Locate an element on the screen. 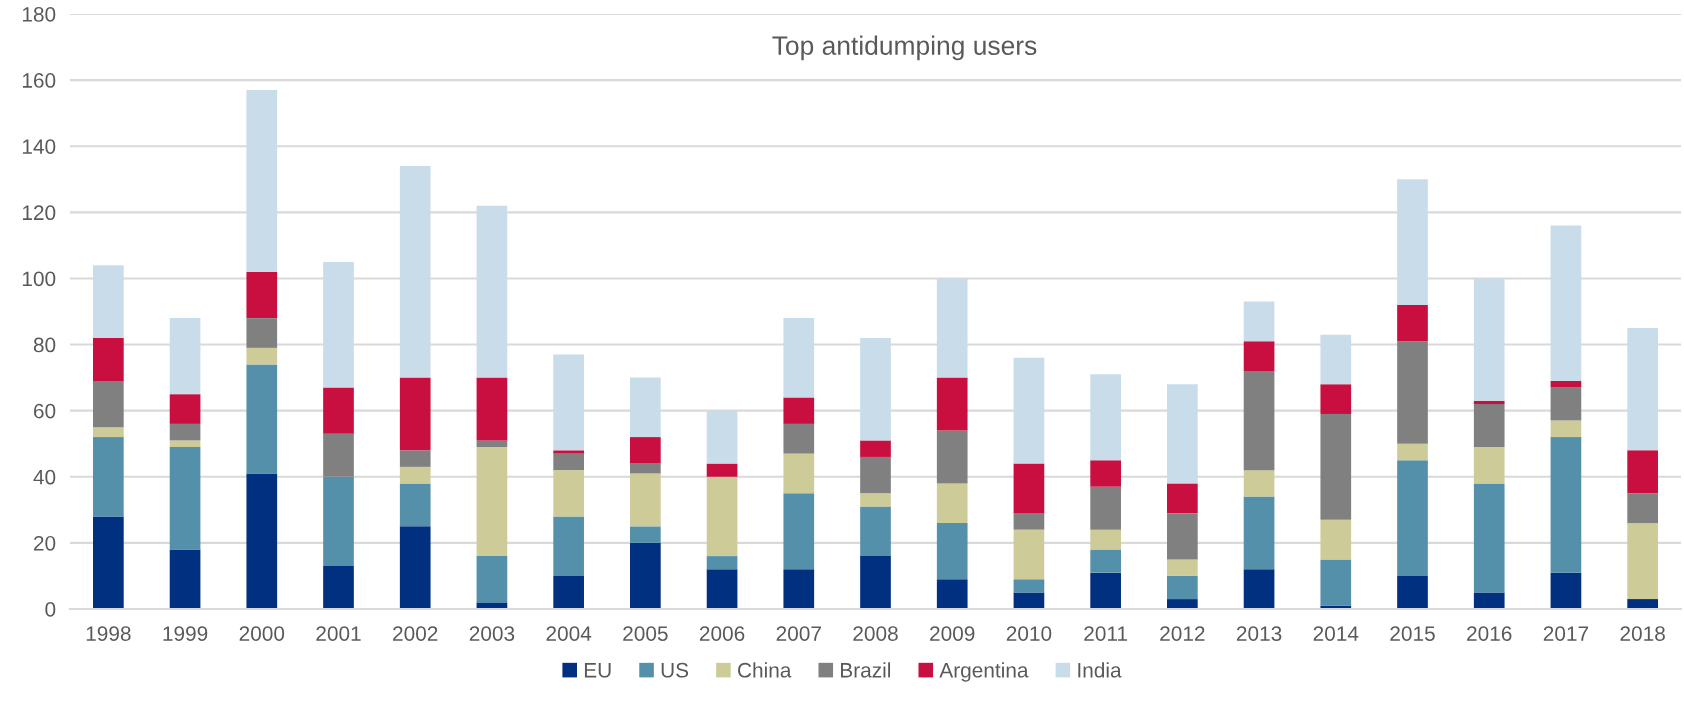  y-tick-label: 20 is located at coordinates (44, 543).